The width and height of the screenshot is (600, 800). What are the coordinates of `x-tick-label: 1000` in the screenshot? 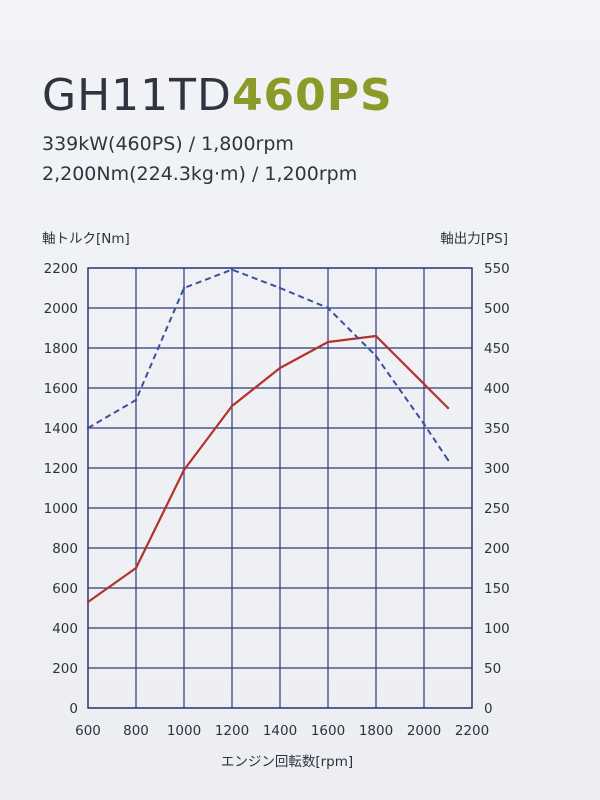 It's located at (184, 731).